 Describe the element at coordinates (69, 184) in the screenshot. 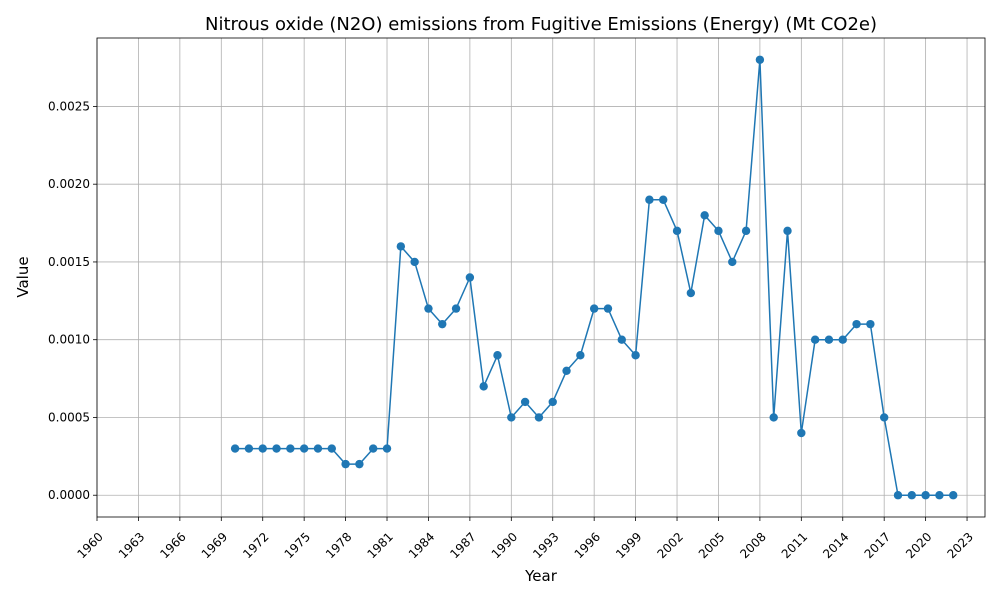

I see `y-tick-label: 0.0020` at that location.